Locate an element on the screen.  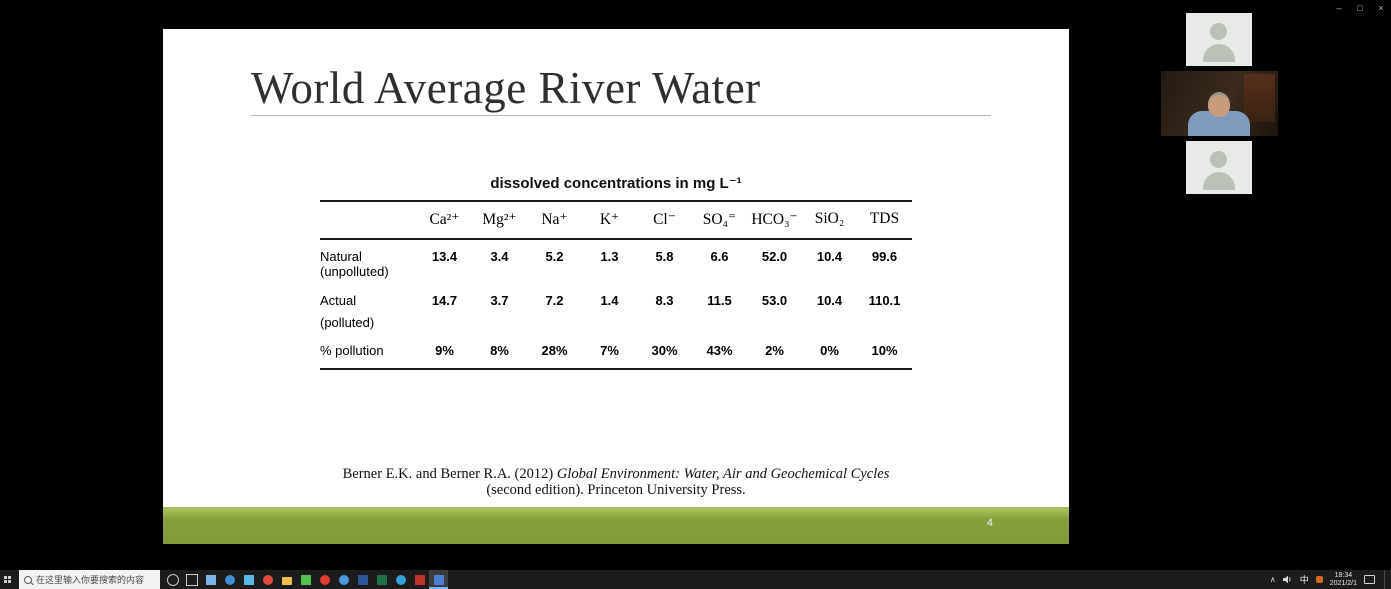
start-button is located at coordinates (9, 579).